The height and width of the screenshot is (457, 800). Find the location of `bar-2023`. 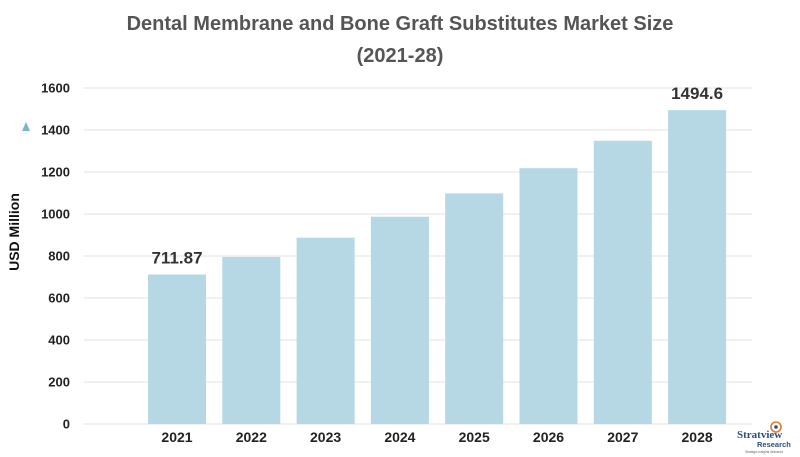

bar-2023 is located at coordinates (325, 330).